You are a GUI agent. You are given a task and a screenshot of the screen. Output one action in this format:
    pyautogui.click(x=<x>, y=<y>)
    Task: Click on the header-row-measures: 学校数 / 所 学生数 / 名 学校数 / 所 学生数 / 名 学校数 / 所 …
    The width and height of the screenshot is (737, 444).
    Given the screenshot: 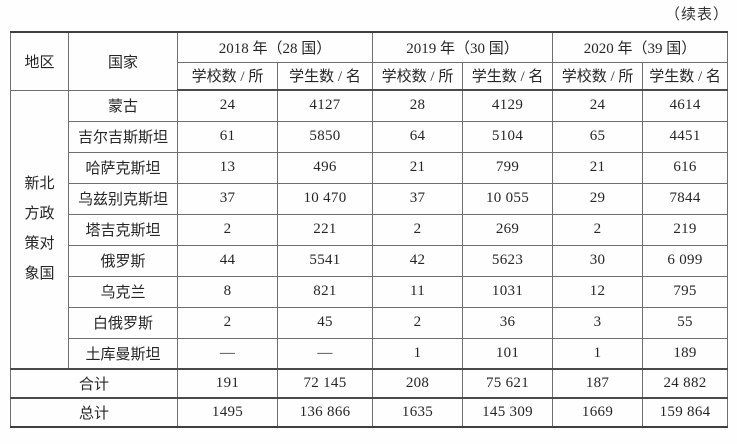 What is the action you would take?
    pyautogui.click(x=370, y=76)
    